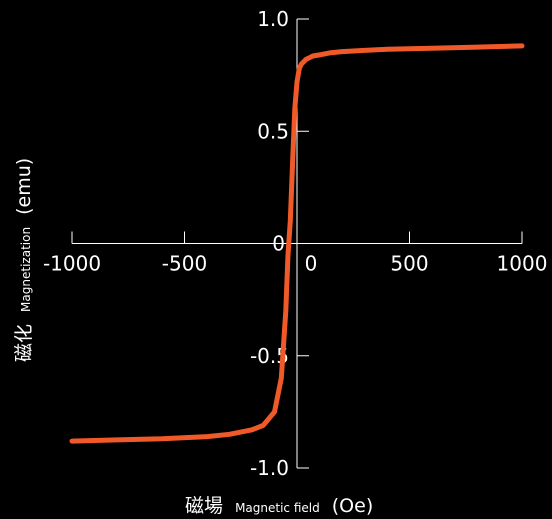  I want to click on y-tick-label: 0.5, so click(273, 131).